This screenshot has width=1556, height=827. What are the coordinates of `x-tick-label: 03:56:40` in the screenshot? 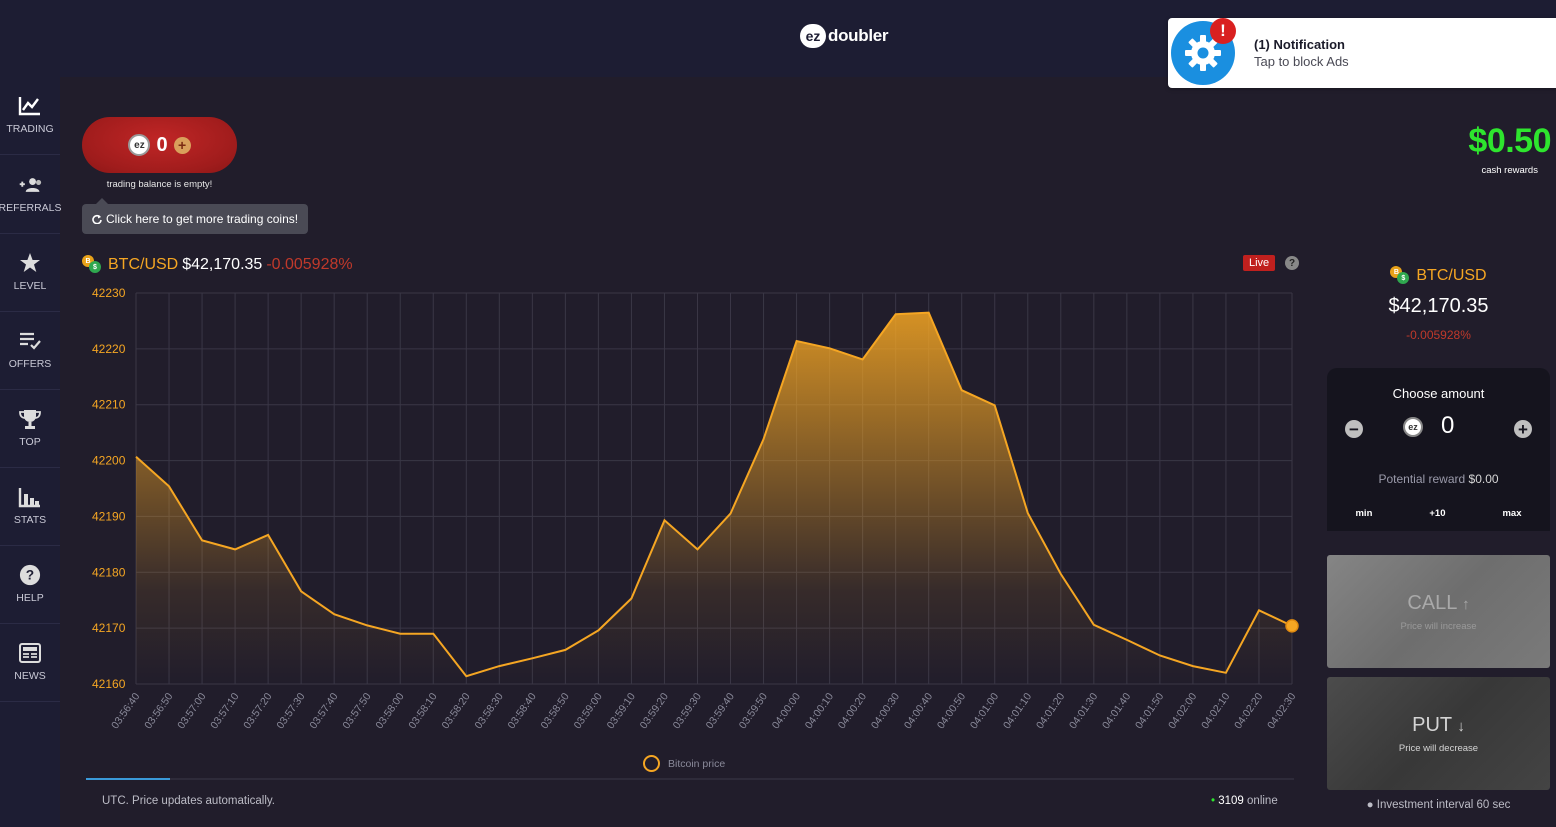 It's located at (125, 711).